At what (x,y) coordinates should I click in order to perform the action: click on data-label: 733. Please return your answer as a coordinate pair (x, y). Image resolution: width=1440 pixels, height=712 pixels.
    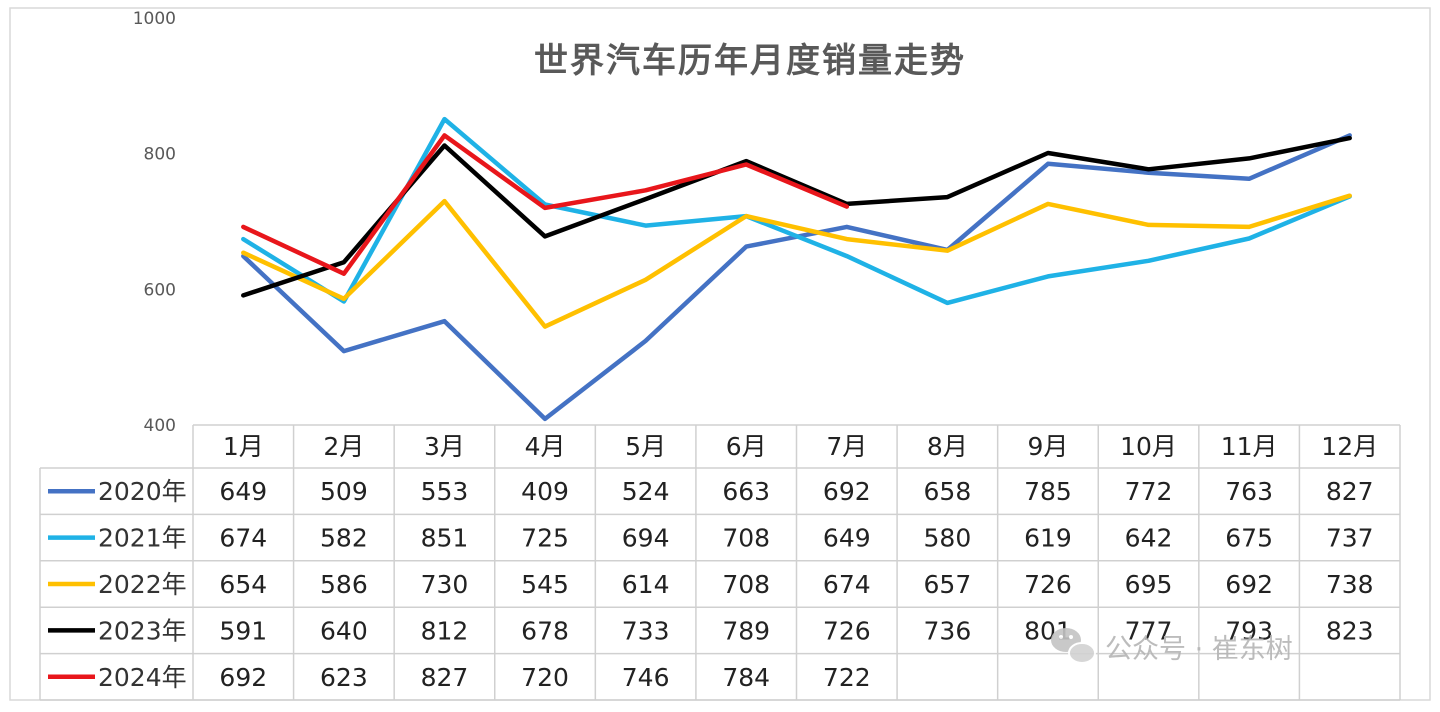
    Looking at the image, I should click on (646, 630).